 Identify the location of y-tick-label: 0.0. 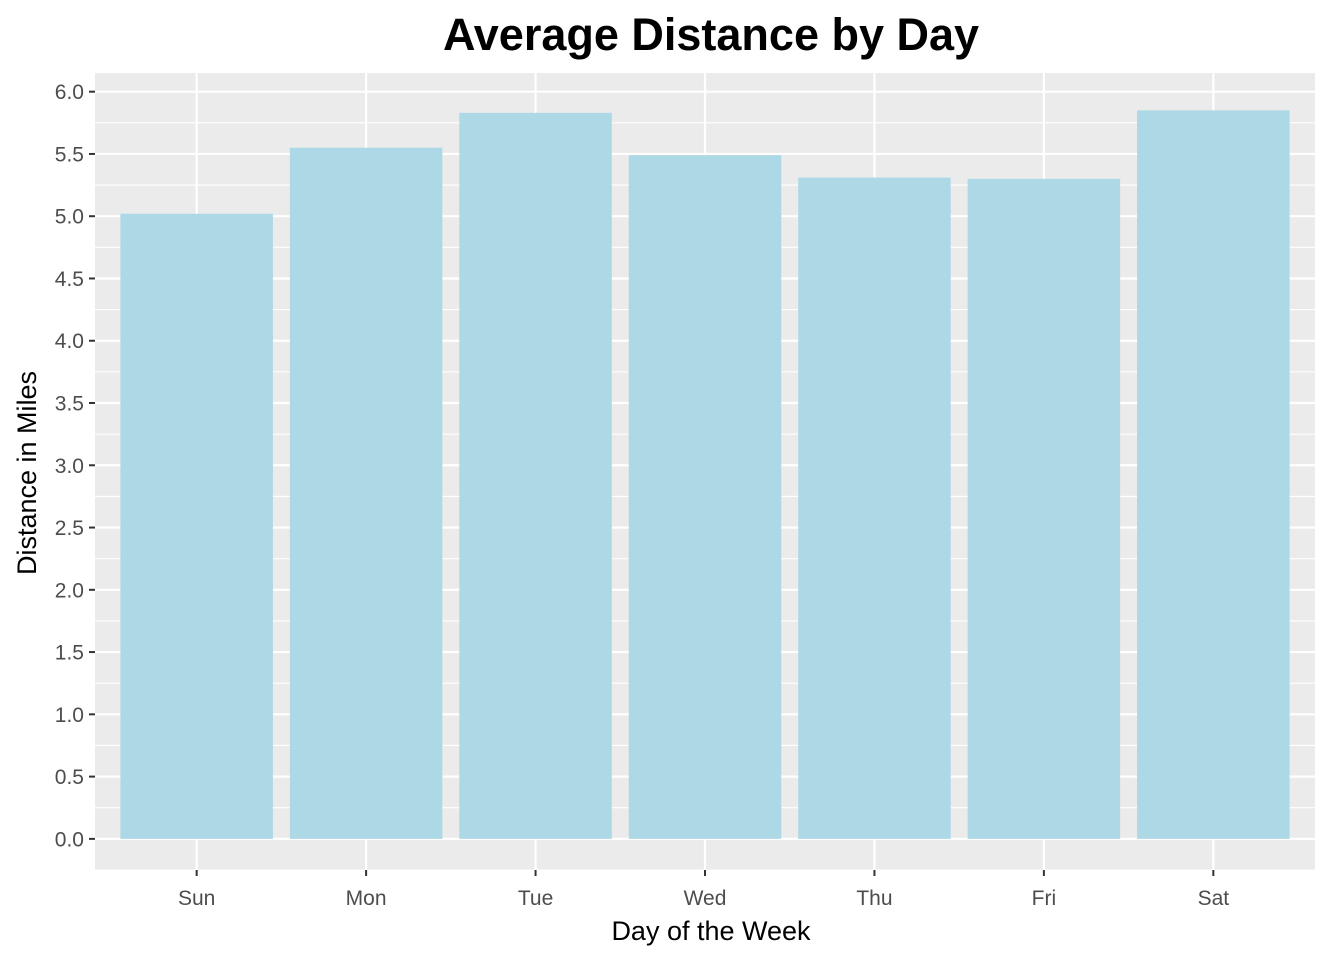
(69, 839).